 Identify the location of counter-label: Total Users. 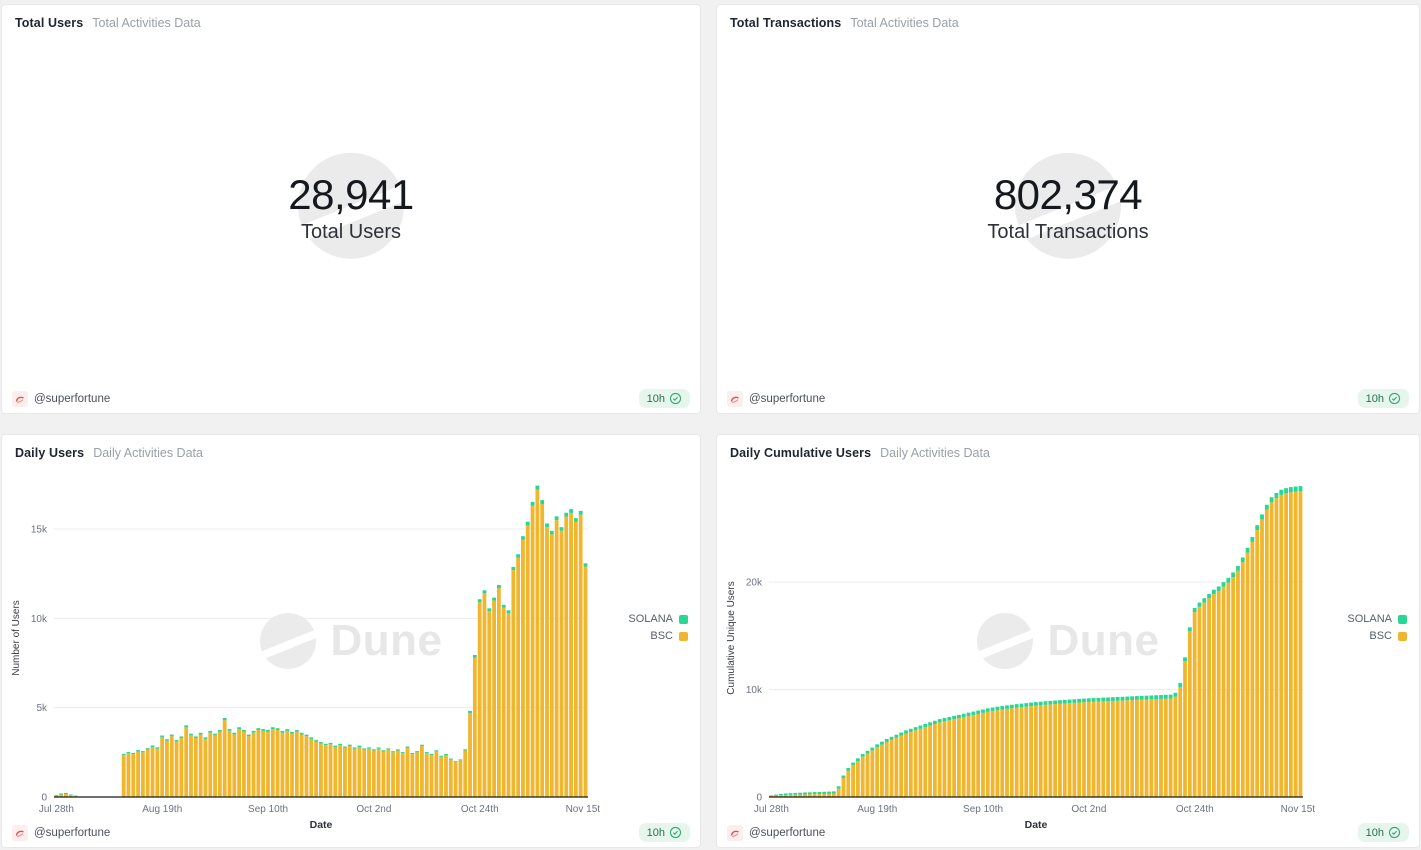
(351, 231).